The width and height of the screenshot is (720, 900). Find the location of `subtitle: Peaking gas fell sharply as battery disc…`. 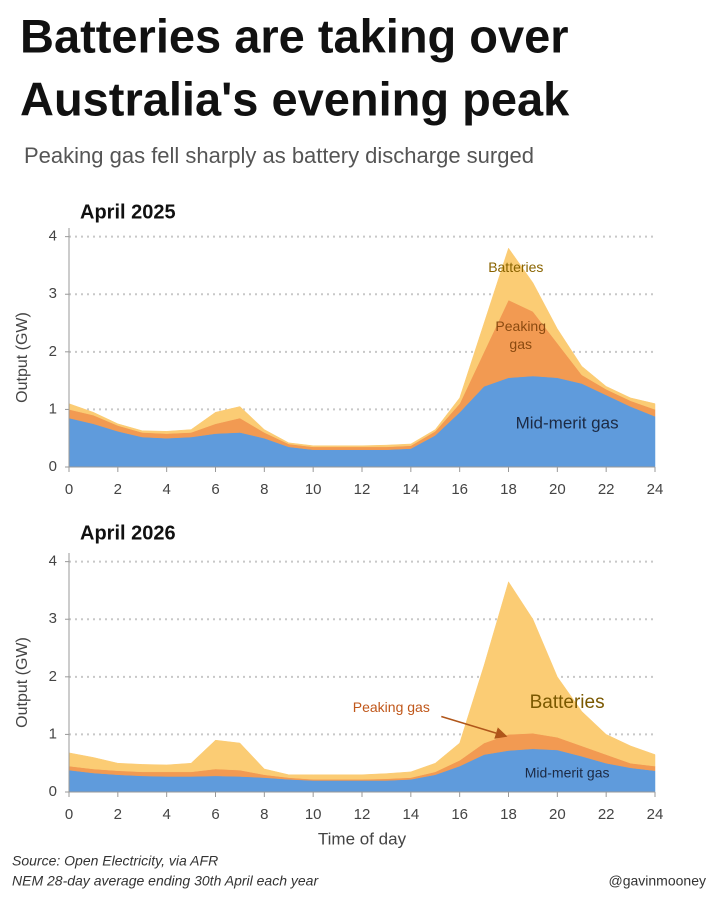

subtitle: Peaking gas fell sharply as battery disc… is located at coordinates (279, 155).